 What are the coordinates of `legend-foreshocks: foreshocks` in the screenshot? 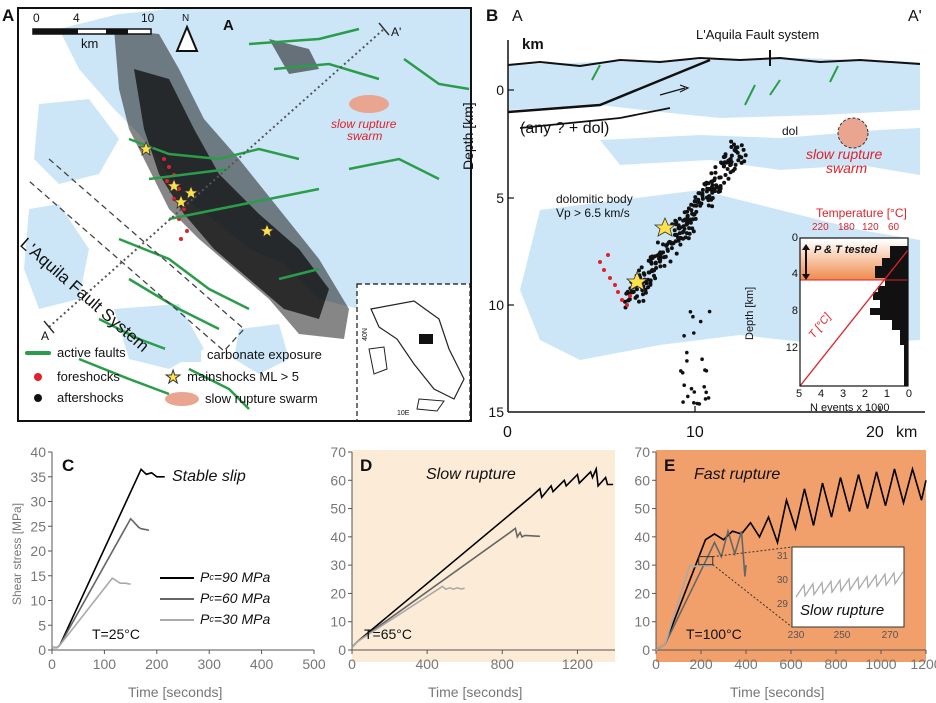 It's located at (72, 376).